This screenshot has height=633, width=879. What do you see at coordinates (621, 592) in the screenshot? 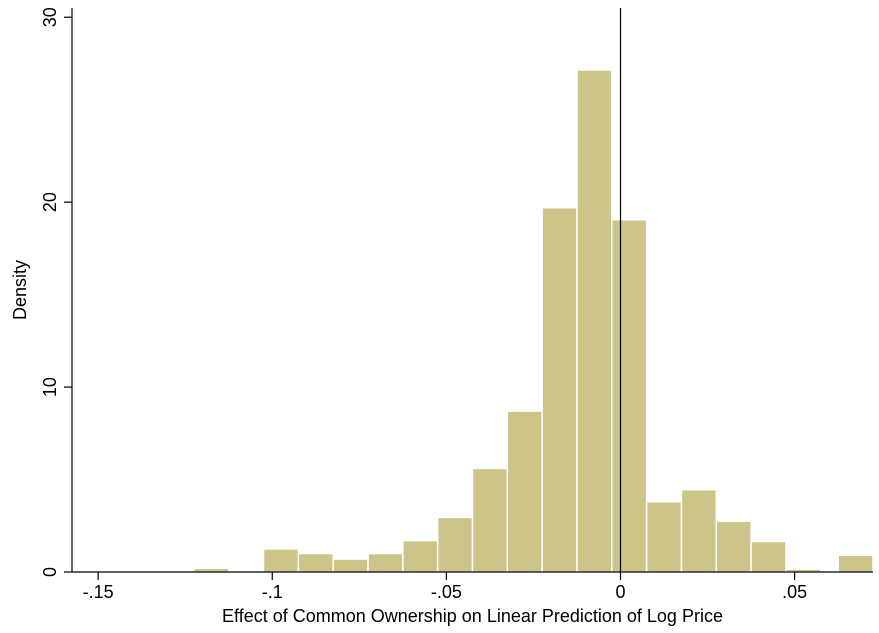
I see `x-tick-label: 0` at bounding box center [621, 592].